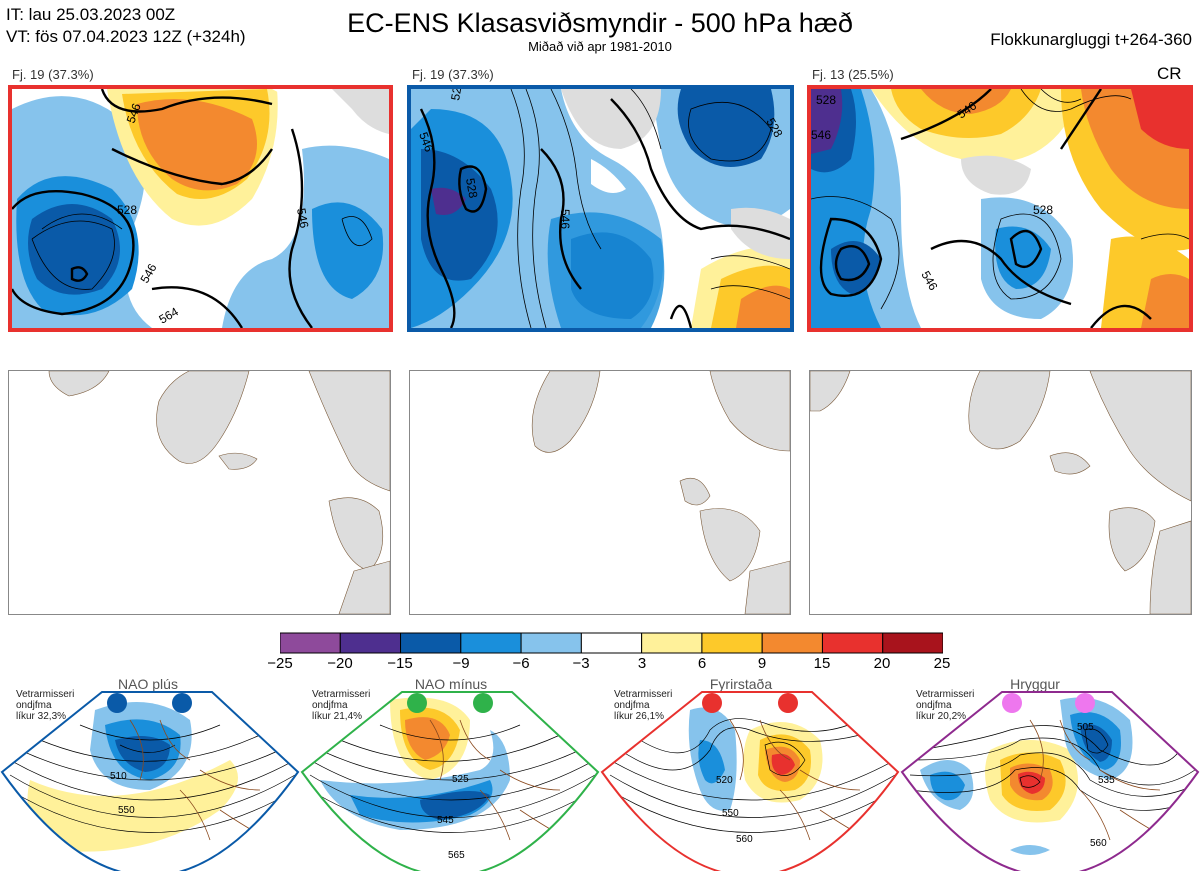 The width and height of the screenshot is (1200, 876). What do you see at coordinates (1000, 208) in the screenshot?
I see `cluster-map-3: 528 546 546 546 528` at bounding box center [1000, 208].